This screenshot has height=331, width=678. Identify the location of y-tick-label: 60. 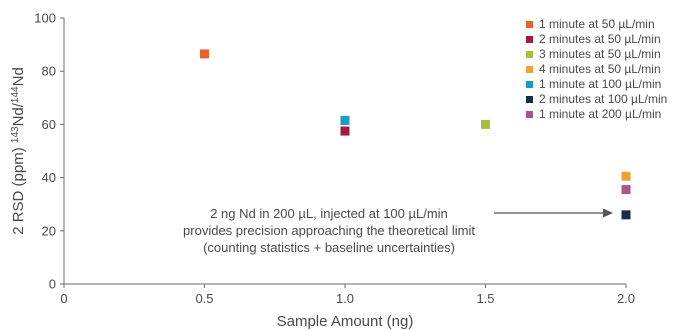
(49, 124).